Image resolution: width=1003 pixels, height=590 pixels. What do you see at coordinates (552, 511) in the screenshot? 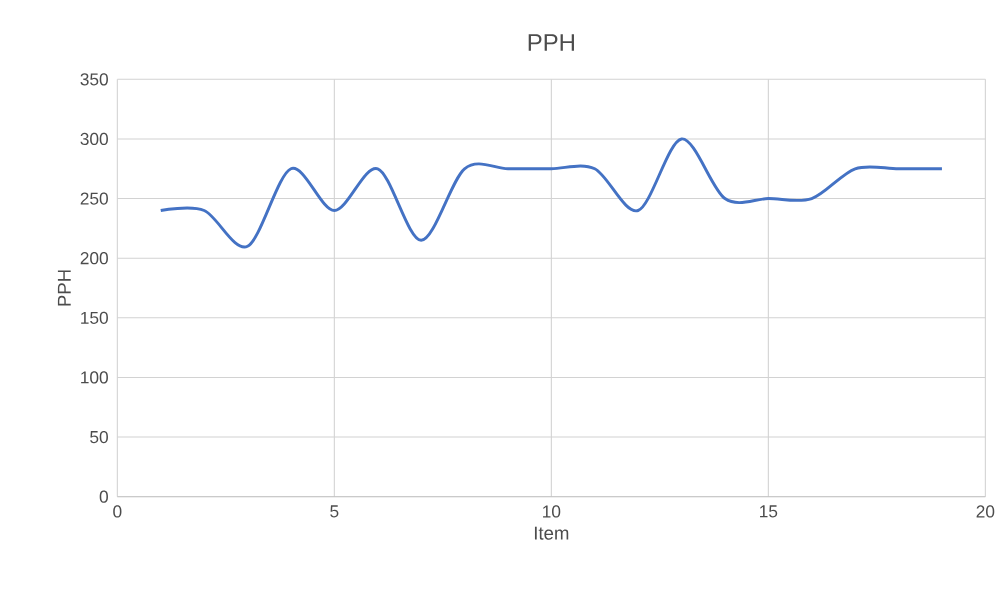
I see `x-tick-label: 10` at bounding box center [552, 511].